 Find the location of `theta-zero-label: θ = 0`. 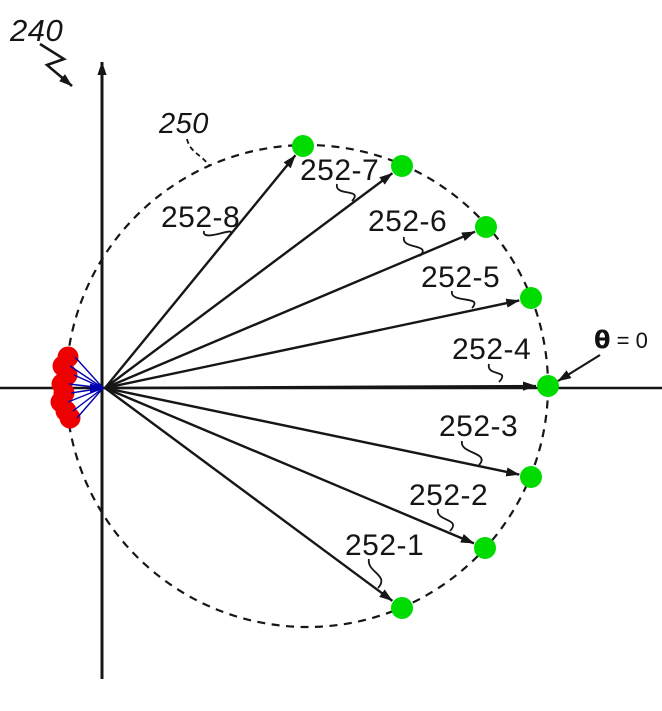

theta-zero-label: θ = 0 is located at coordinates (621, 340).